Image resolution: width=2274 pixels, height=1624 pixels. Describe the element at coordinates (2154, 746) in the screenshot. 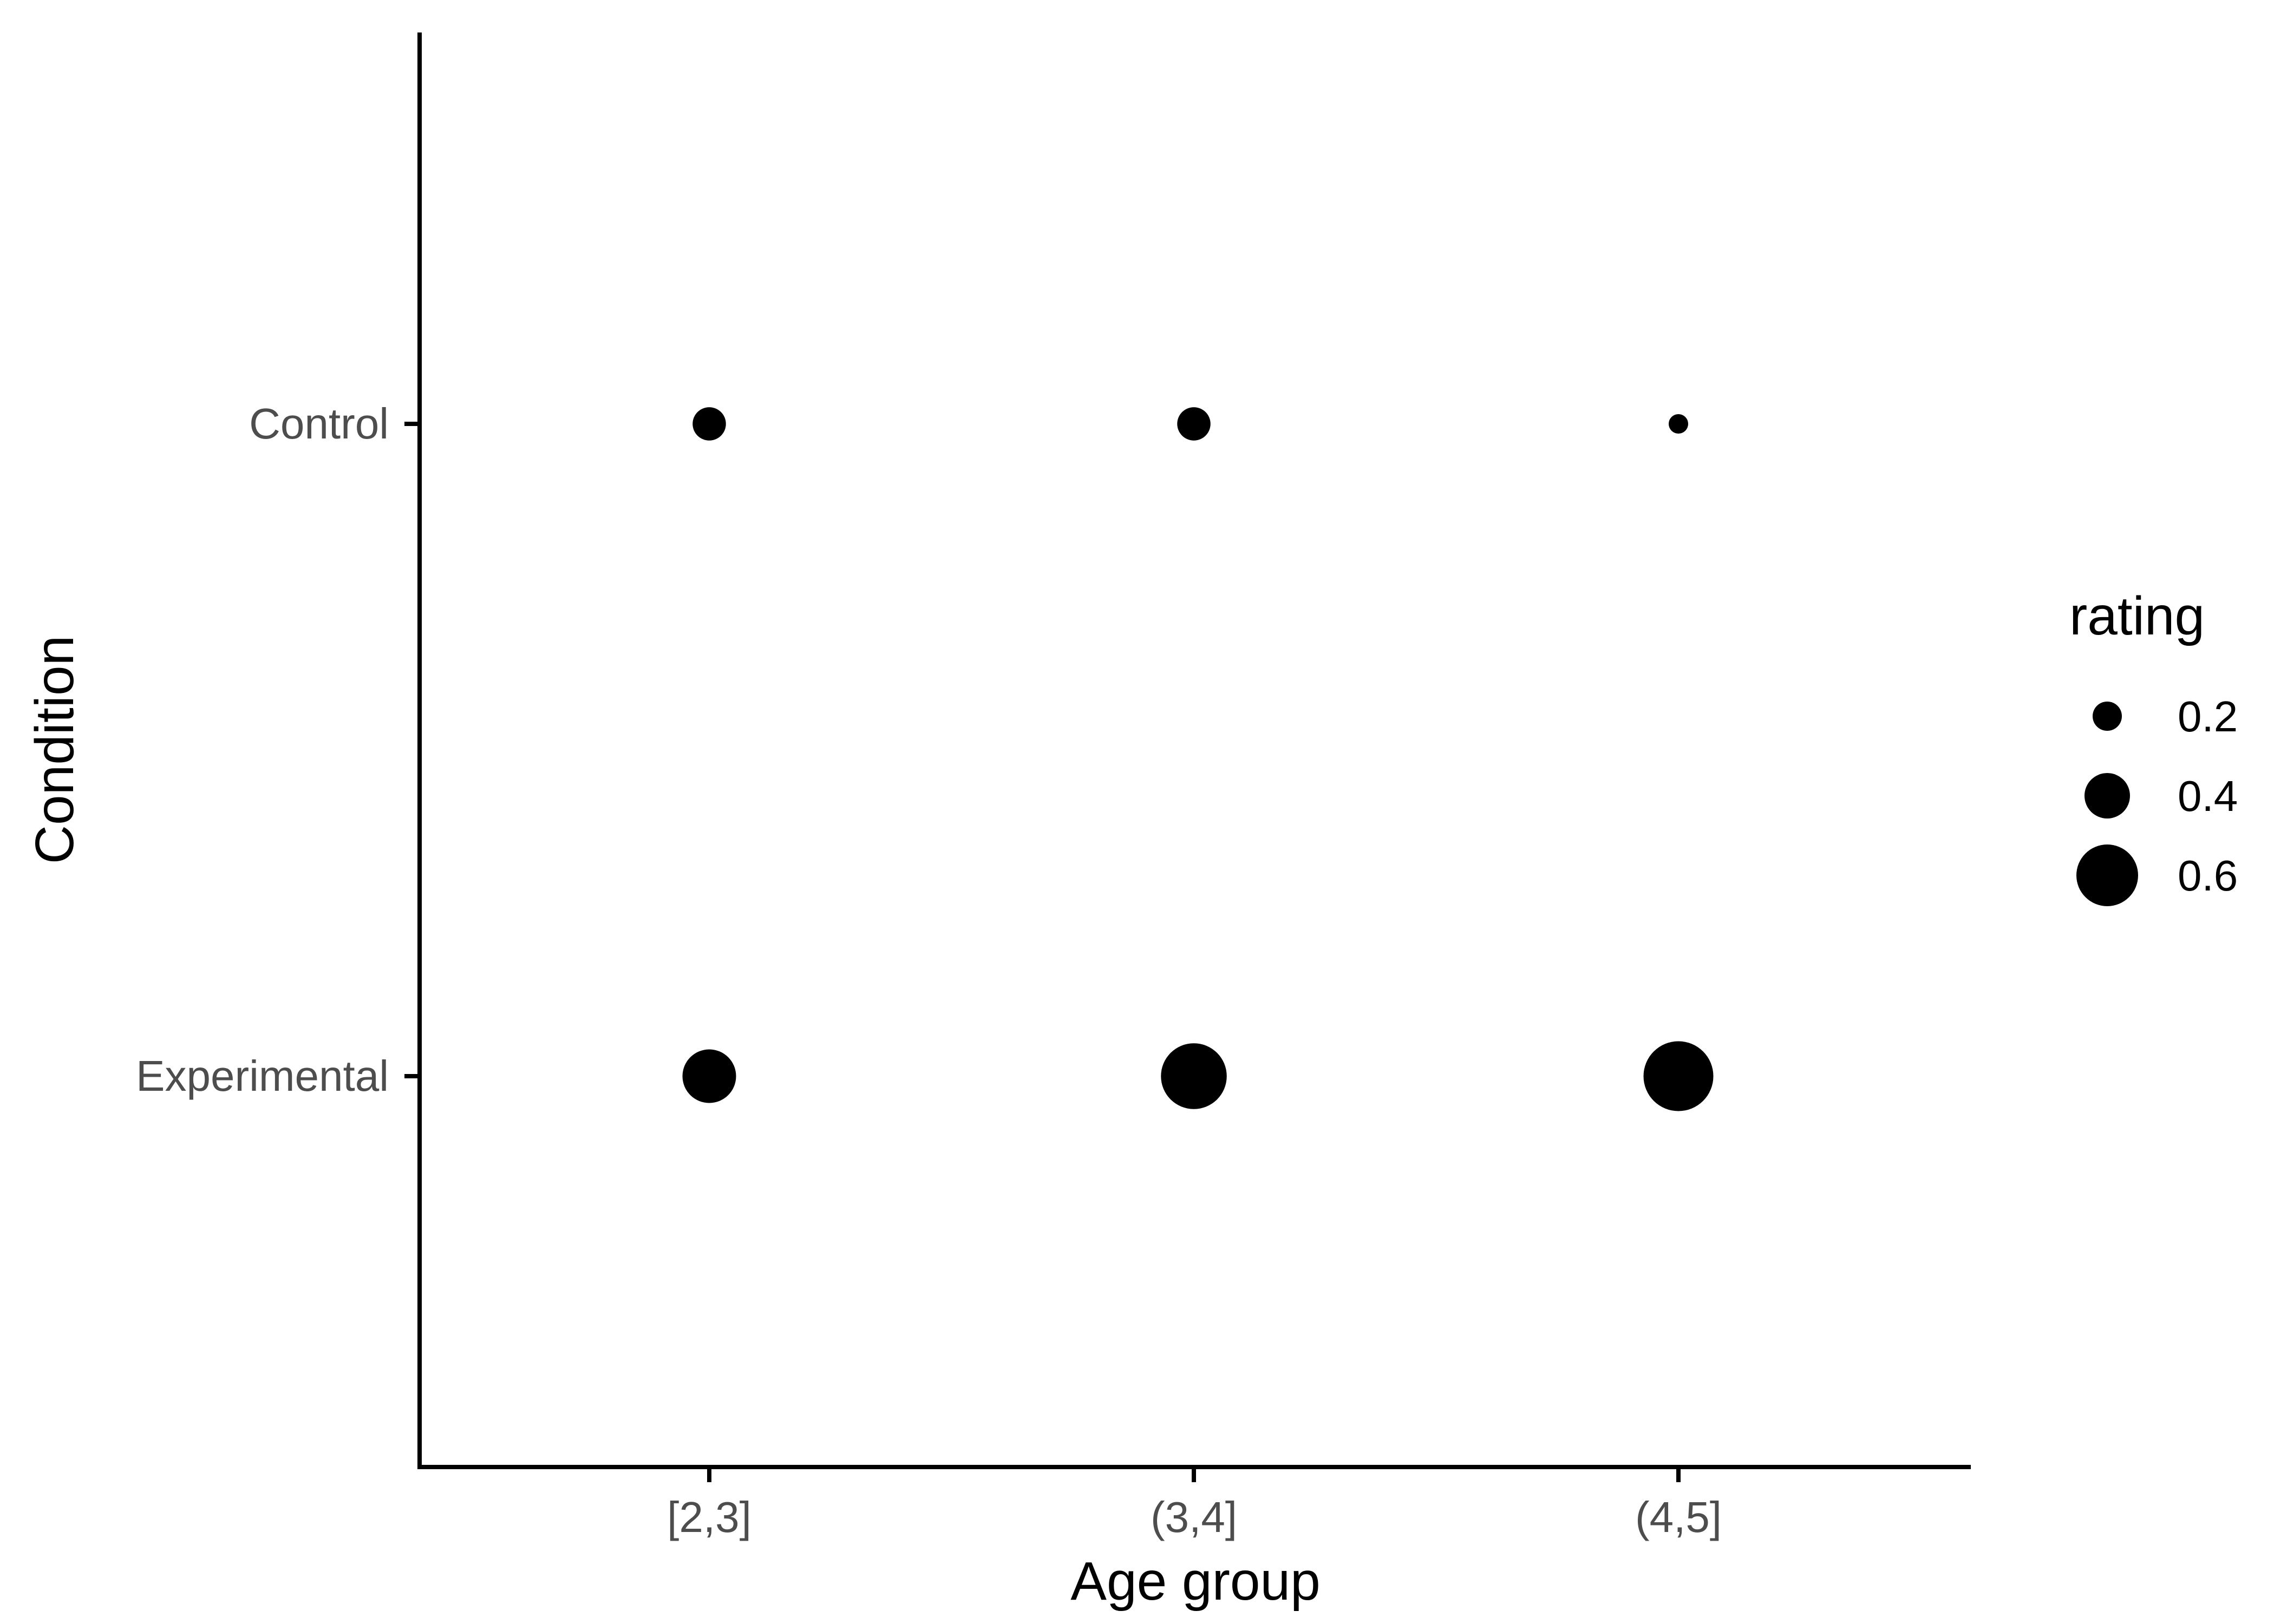

I see `legend: rating 0.2 0.4 0.6` at that location.